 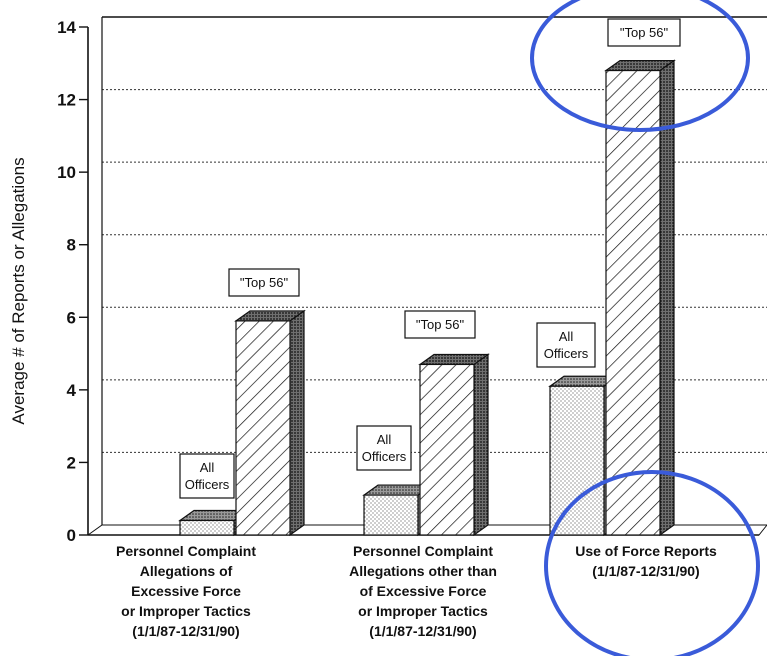 What do you see at coordinates (71, 535) in the screenshot?
I see `y-tick-label: 0` at bounding box center [71, 535].